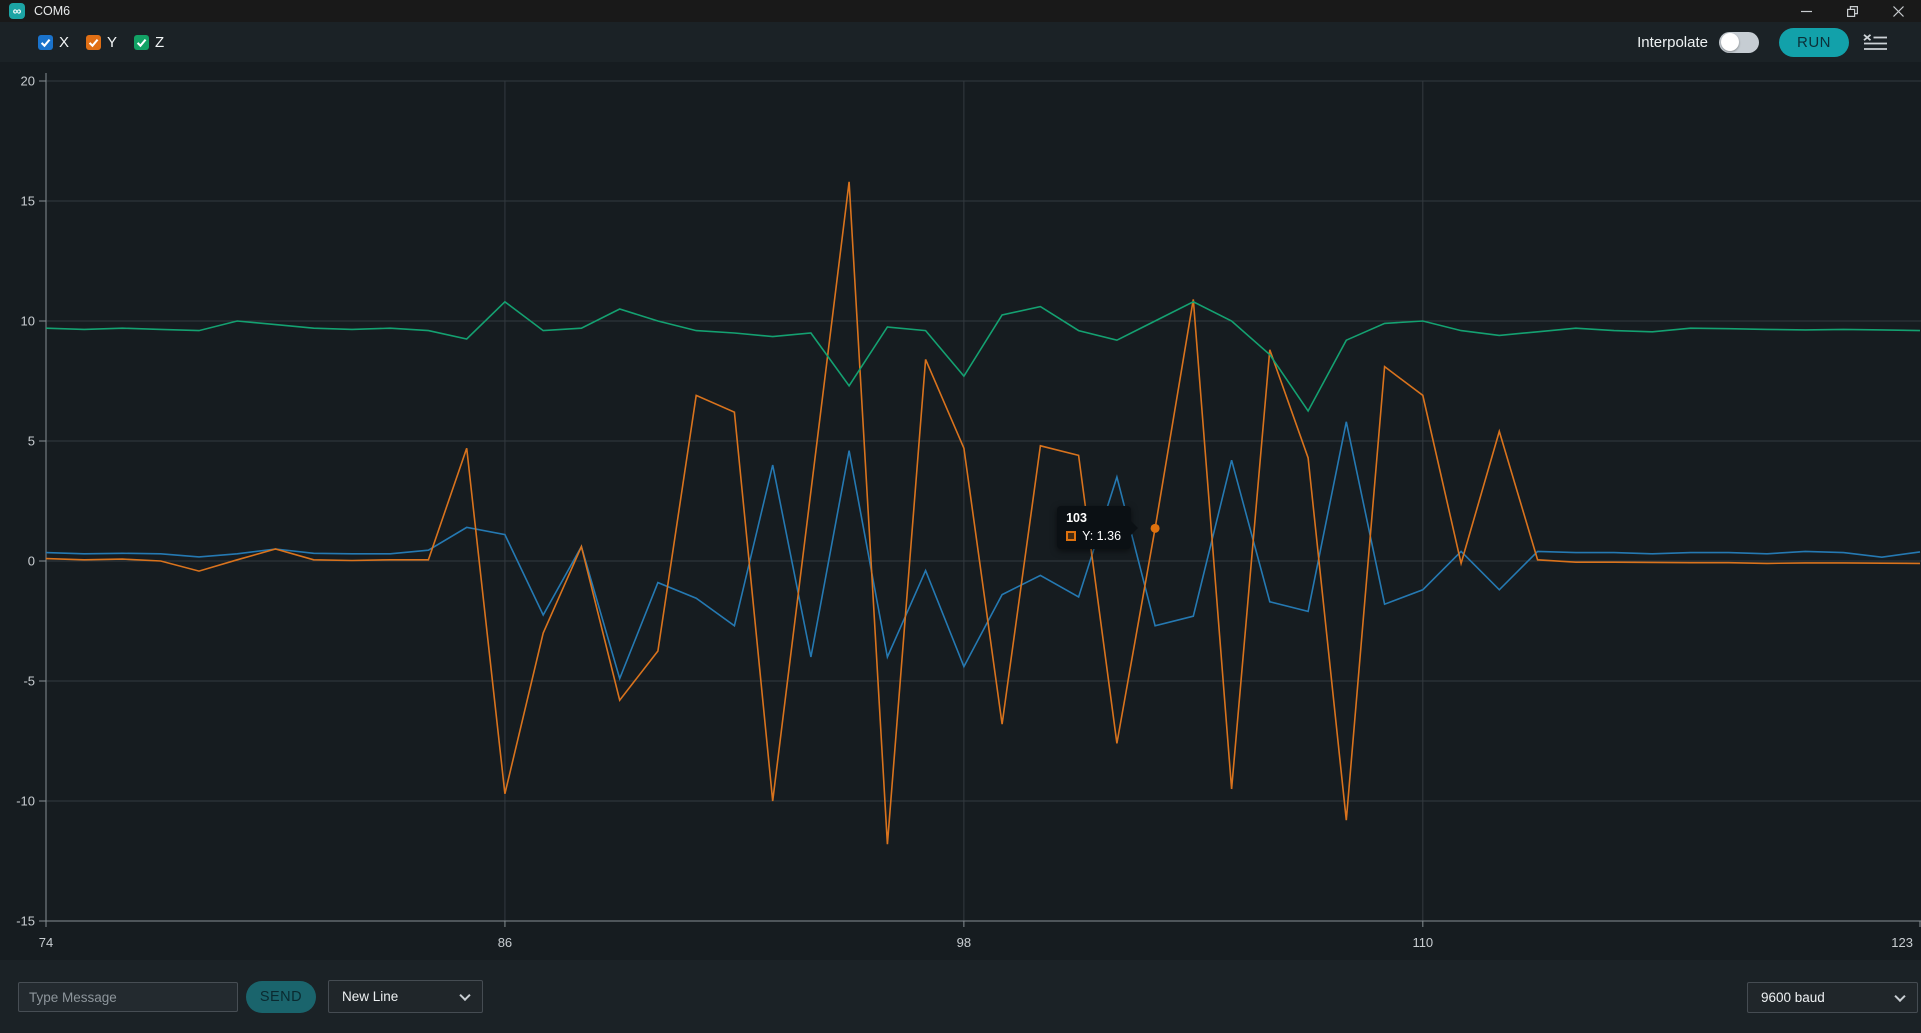 The height and width of the screenshot is (1033, 1921). I want to click on interpolate-toggle, so click(1739, 42).